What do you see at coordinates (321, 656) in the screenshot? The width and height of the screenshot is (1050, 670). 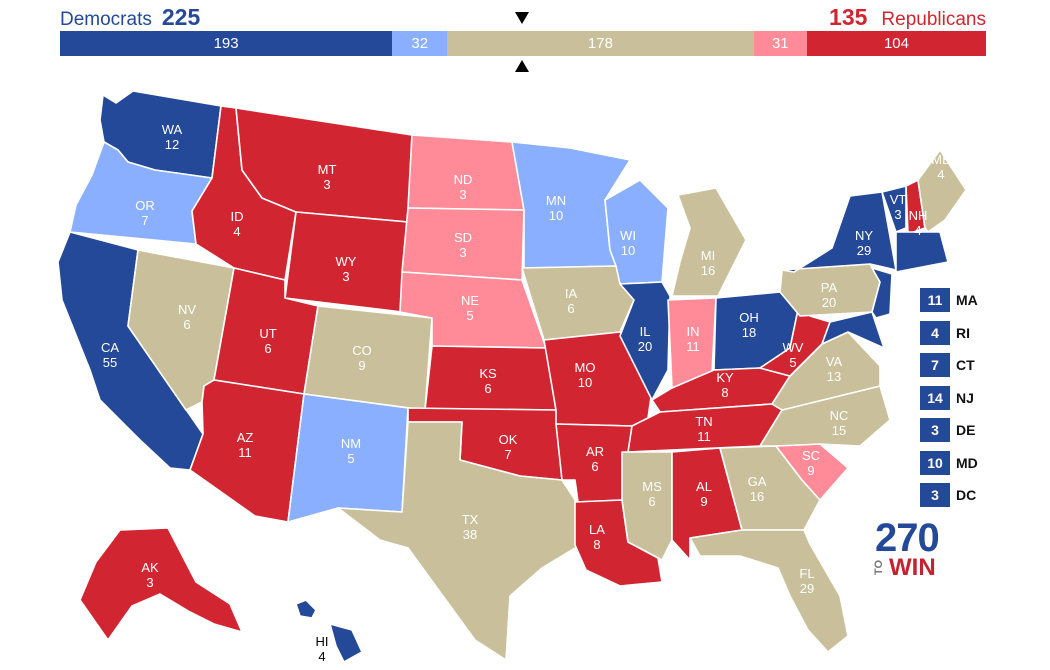 I see `state-ev-hi: 4` at bounding box center [321, 656].